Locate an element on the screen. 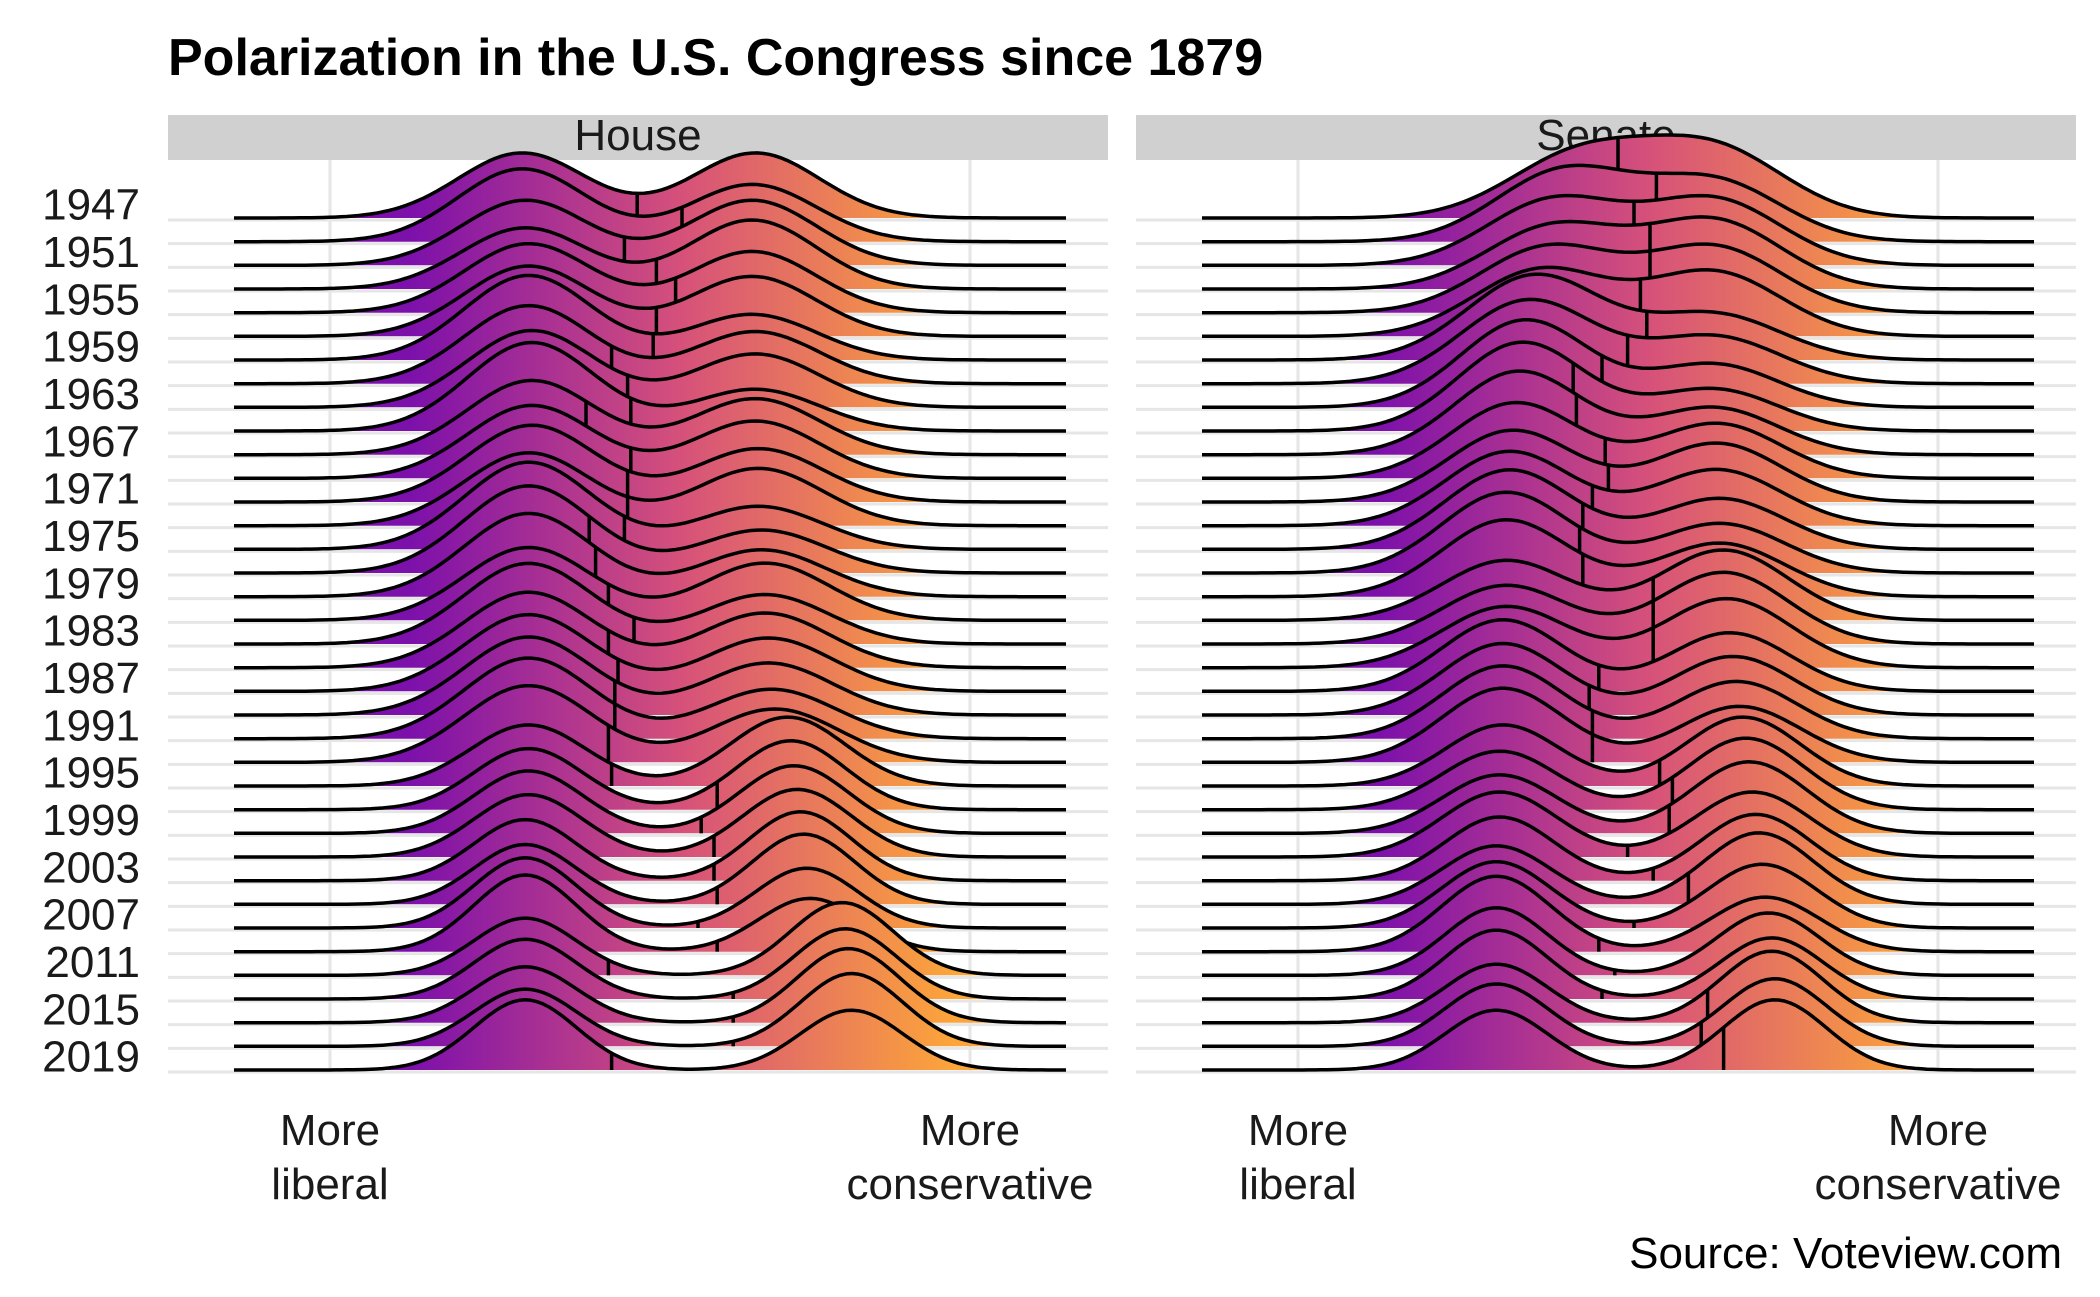 The width and height of the screenshot is (2100, 1297). ridge-2007 is located at coordinates (650, 893).